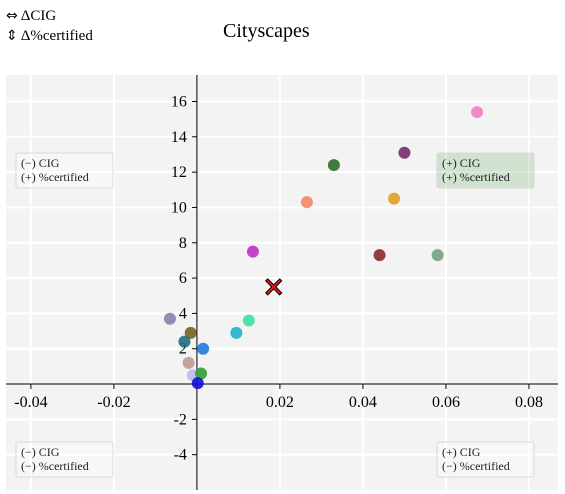 The height and width of the screenshot is (494, 565). I want to click on up-down-arrow-icon: ⇕, so click(12, 36).